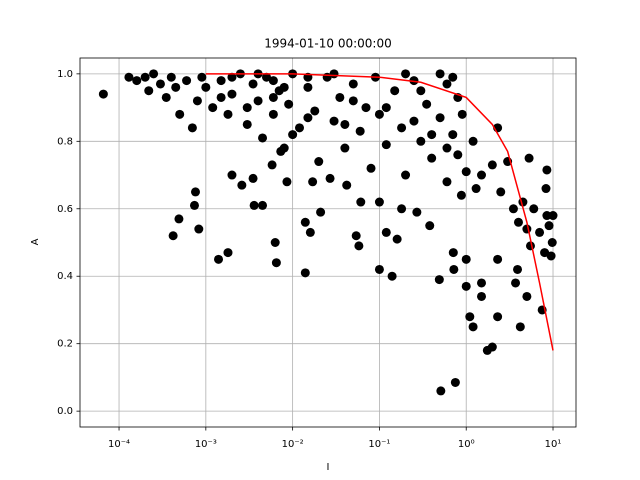 The height and width of the screenshot is (480, 640). Describe the element at coordinates (65, 209) in the screenshot. I see `y-tick-label: 0.6` at that location.